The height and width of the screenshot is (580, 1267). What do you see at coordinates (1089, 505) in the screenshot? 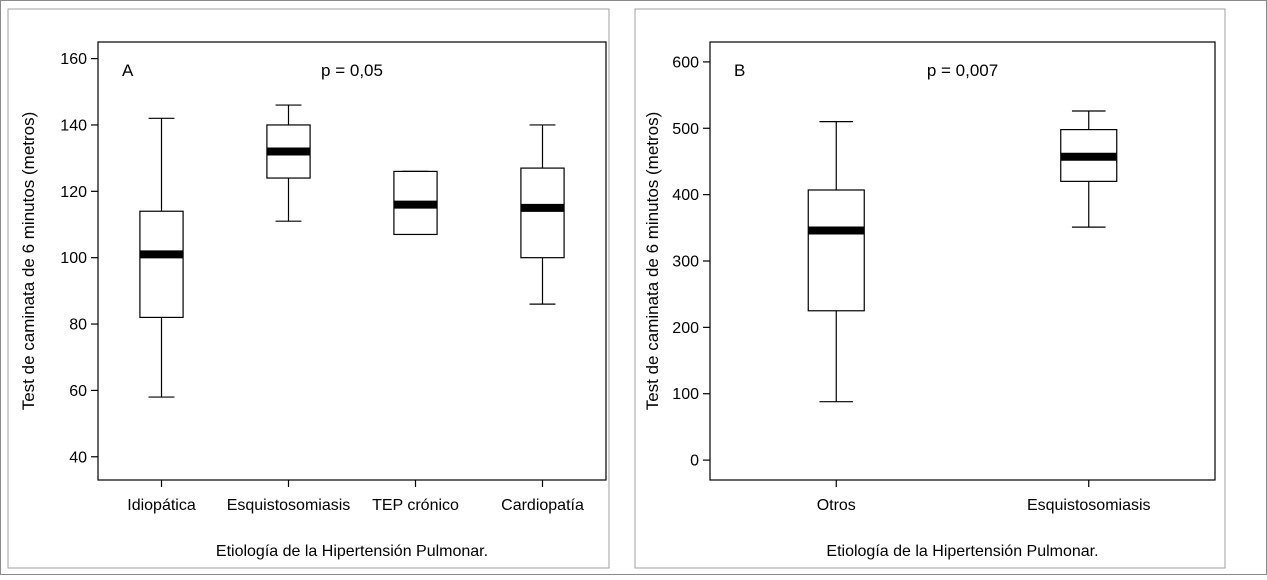
I see `x-tick-label-1-1: Esquistosomiasis` at bounding box center [1089, 505].